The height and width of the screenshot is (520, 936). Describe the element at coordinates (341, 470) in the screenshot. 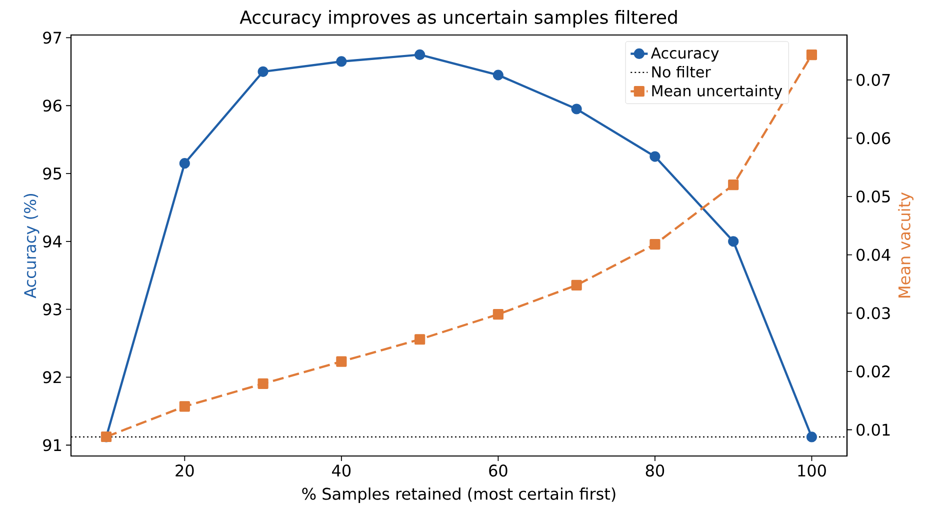

I see `x-tick-label: 40` at that location.